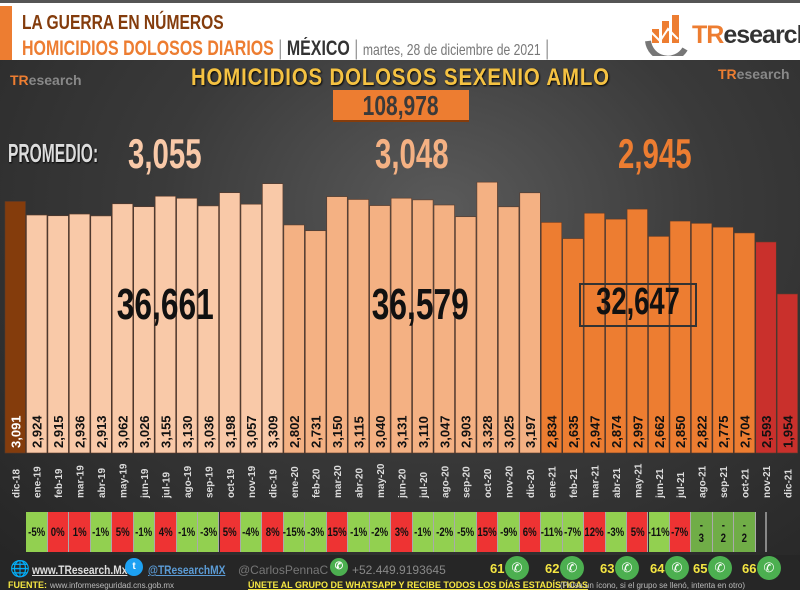  Describe the element at coordinates (616, 431) in the screenshot. I see `value-label: 2,874` at that location.